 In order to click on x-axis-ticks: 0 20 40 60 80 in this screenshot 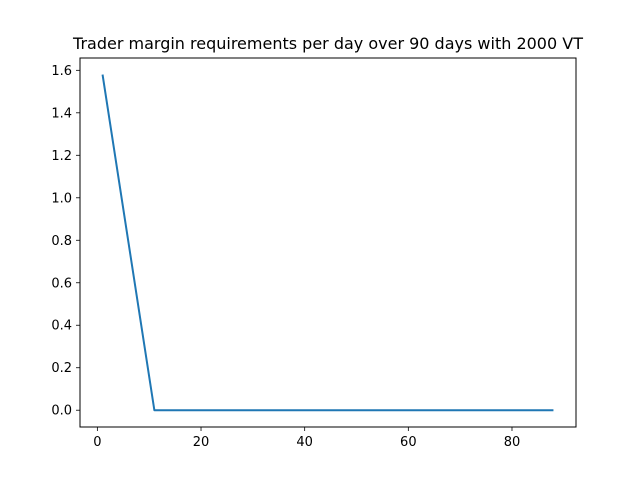, I will do `click(306, 438)`.